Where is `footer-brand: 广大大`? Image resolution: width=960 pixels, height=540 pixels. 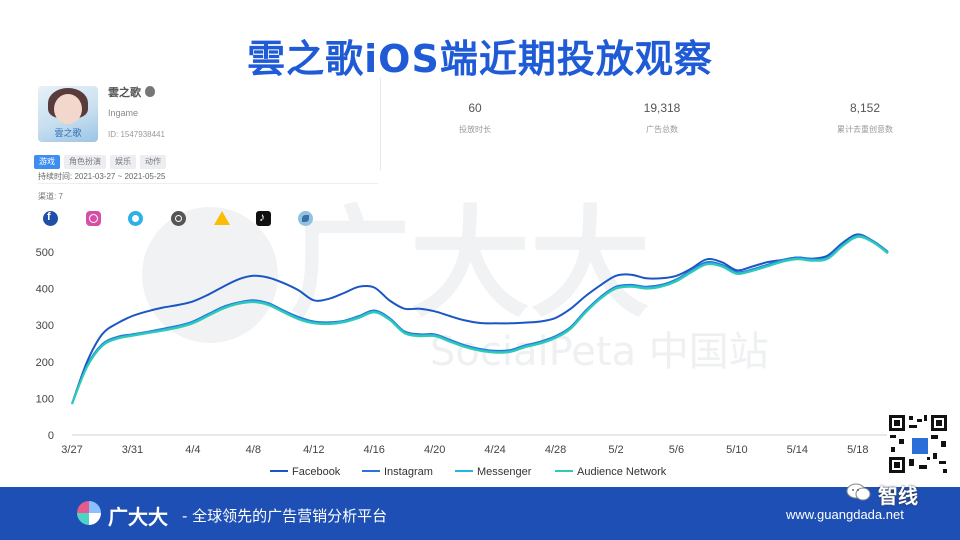 footer-brand: 广大大 is located at coordinates (138, 517).